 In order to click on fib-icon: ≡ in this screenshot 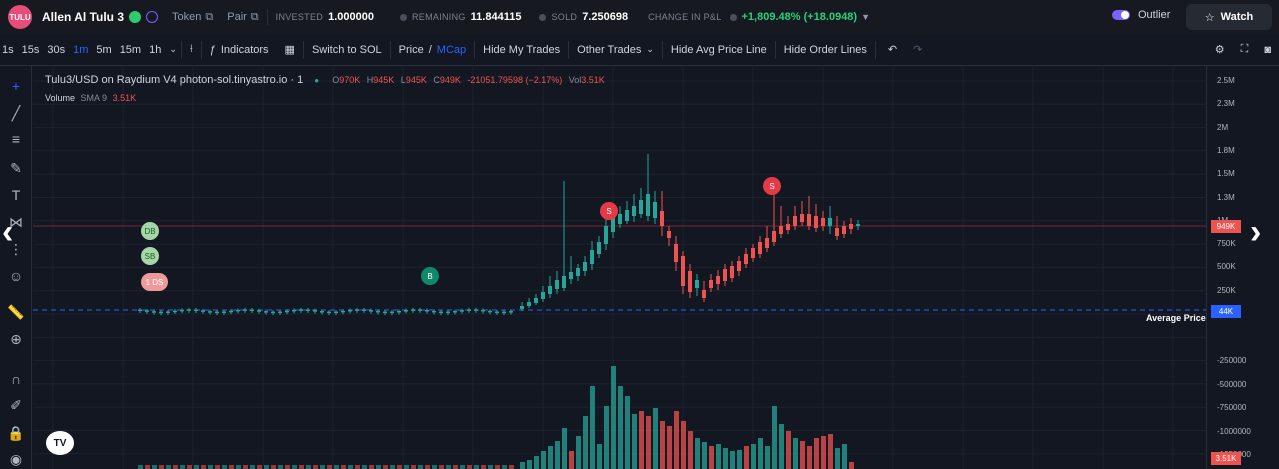, I will do `click(16, 139)`.